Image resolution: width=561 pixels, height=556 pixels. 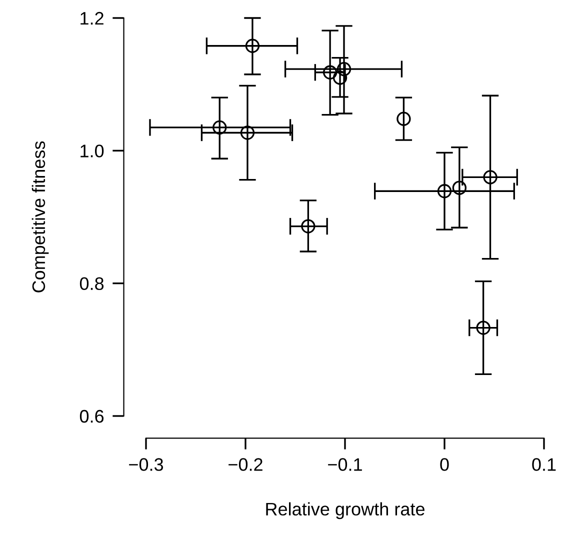 What do you see at coordinates (345, 464) in the screenshot?
I see `x-tick-label: −0.1` at bounding box center [345, 464].